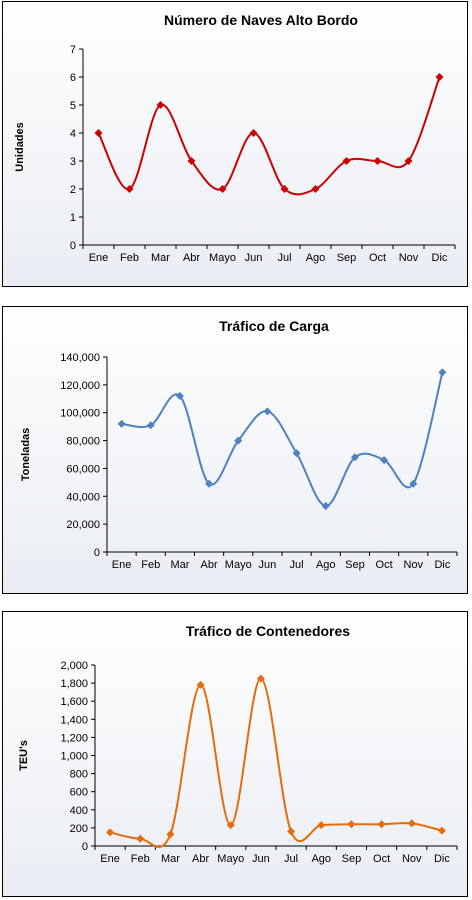  I want to click on y-tick-label: 400, so click(79, 811).